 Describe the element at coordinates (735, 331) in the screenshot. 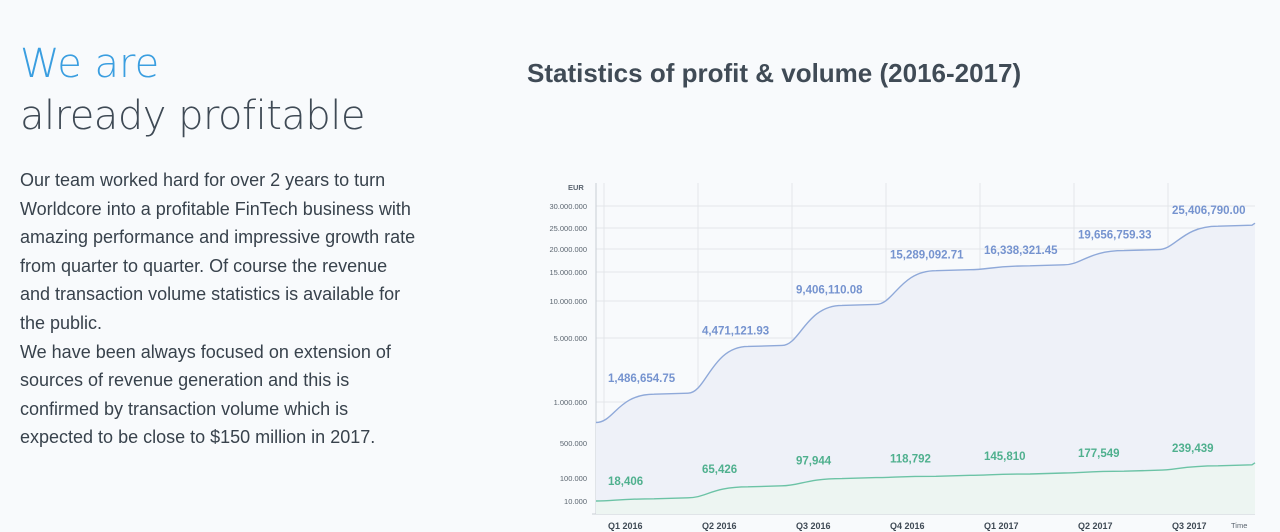

I see `data-label-upper: 4,471,121.93` at that location.